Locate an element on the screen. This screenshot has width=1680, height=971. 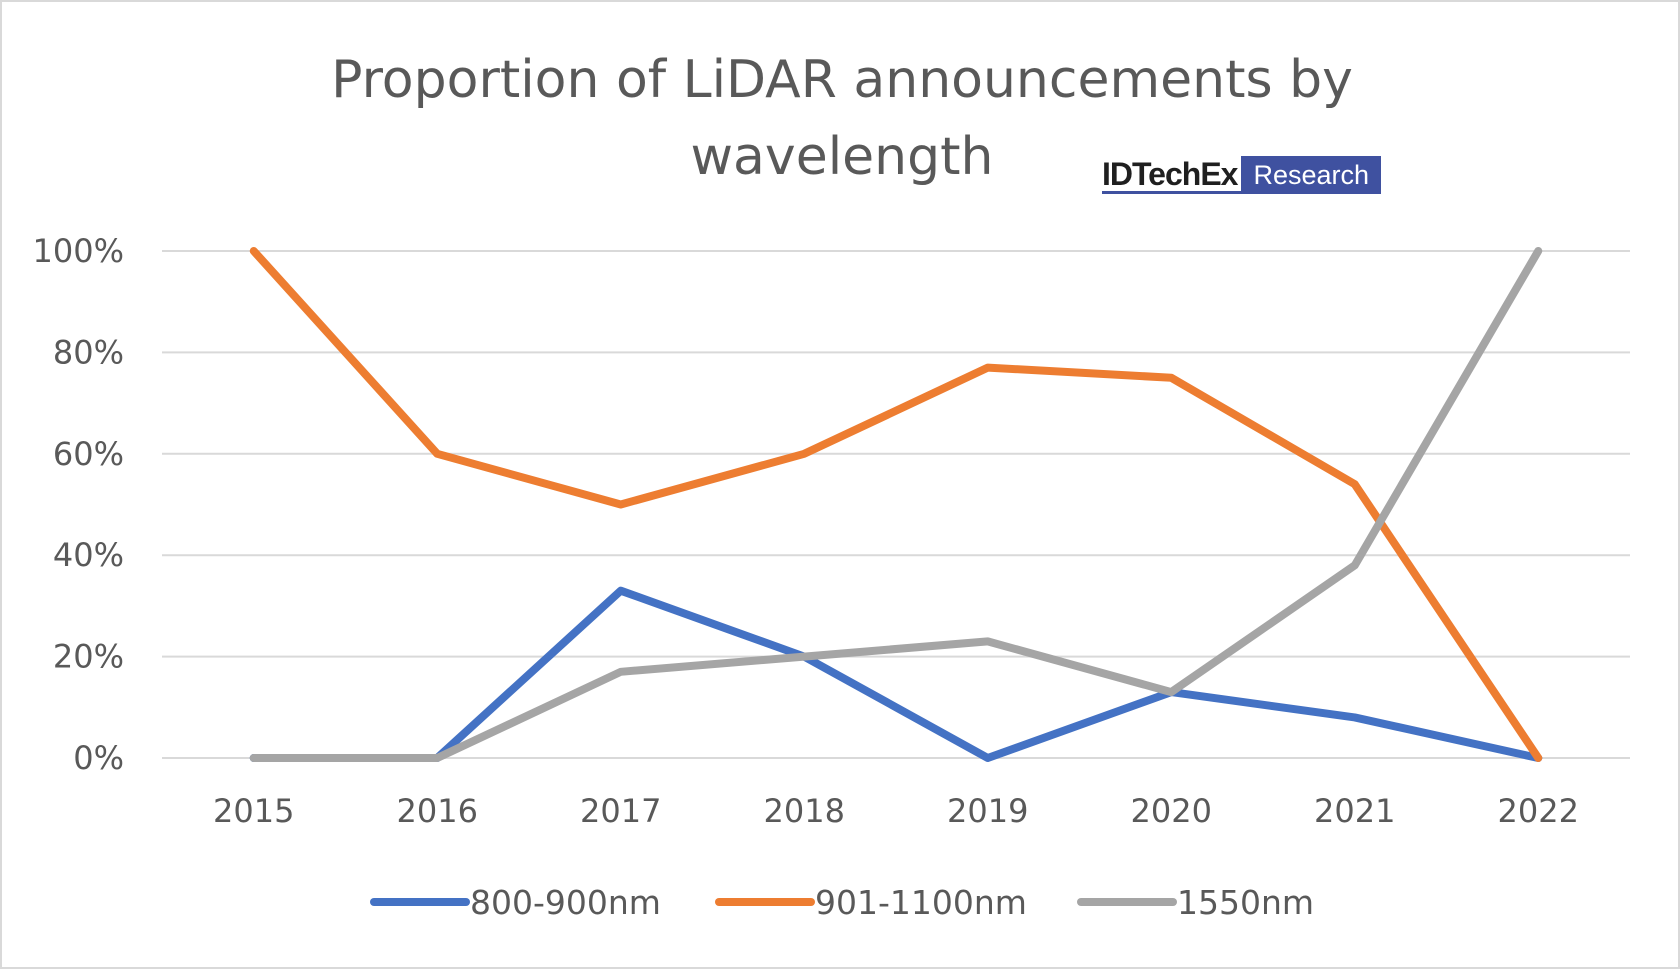
y-tick-label: 60% is located at coordinates (88, 454).